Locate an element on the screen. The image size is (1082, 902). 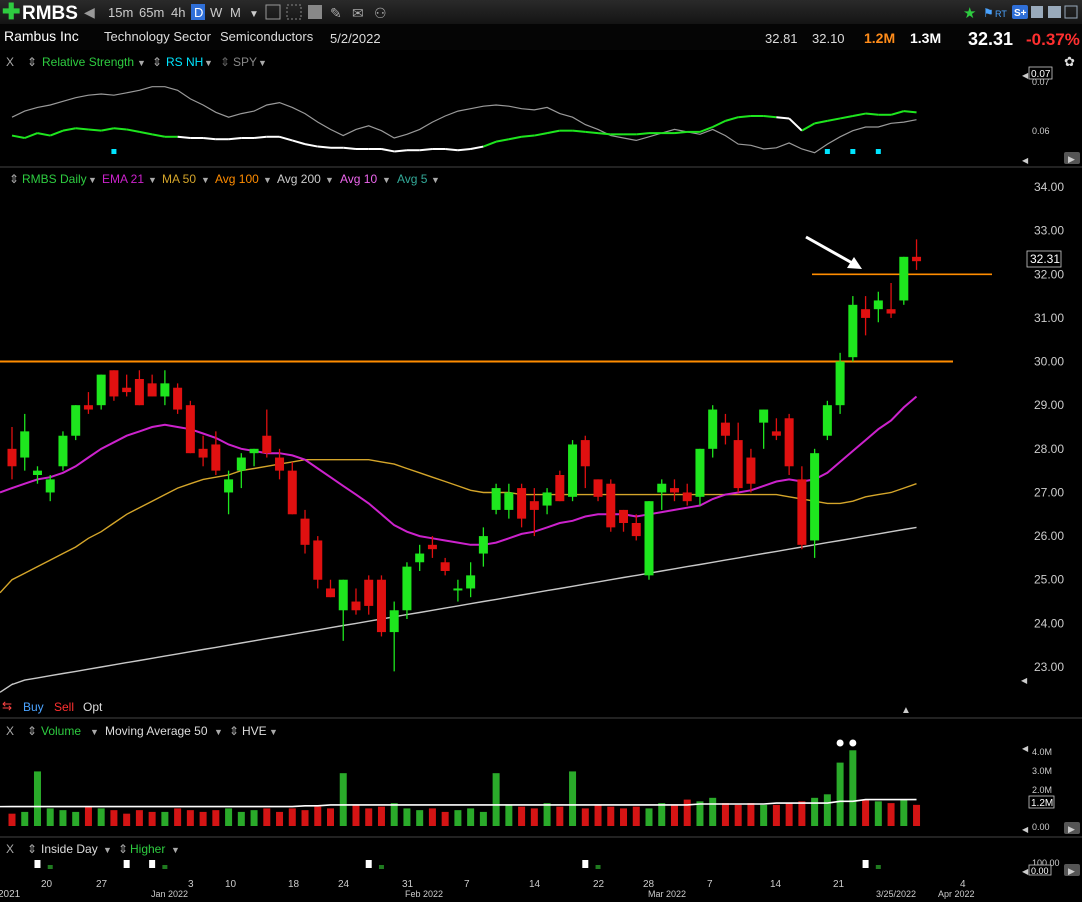
rt-flag-icon: ⚑ is located at coordinates (988, 13).